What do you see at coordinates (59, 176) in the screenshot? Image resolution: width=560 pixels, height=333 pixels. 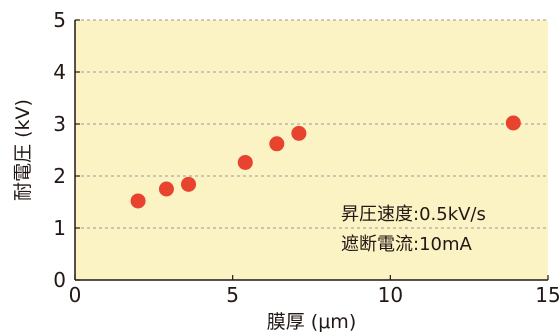 I see `y-tick-label: 2` at bounding box center [59, 176].